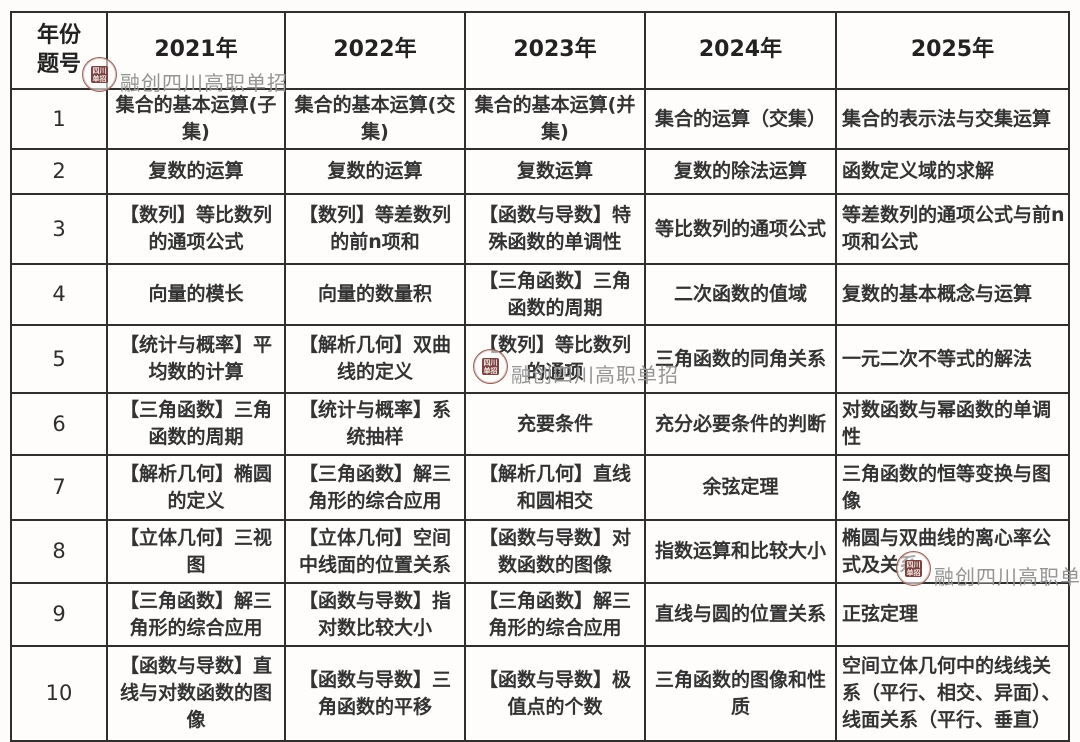 This screenshot has height=742, width=1080. Describe the element at coordinates (196, 294) in the screenshot. I see `topic-cell: 向量的模长` at that location.